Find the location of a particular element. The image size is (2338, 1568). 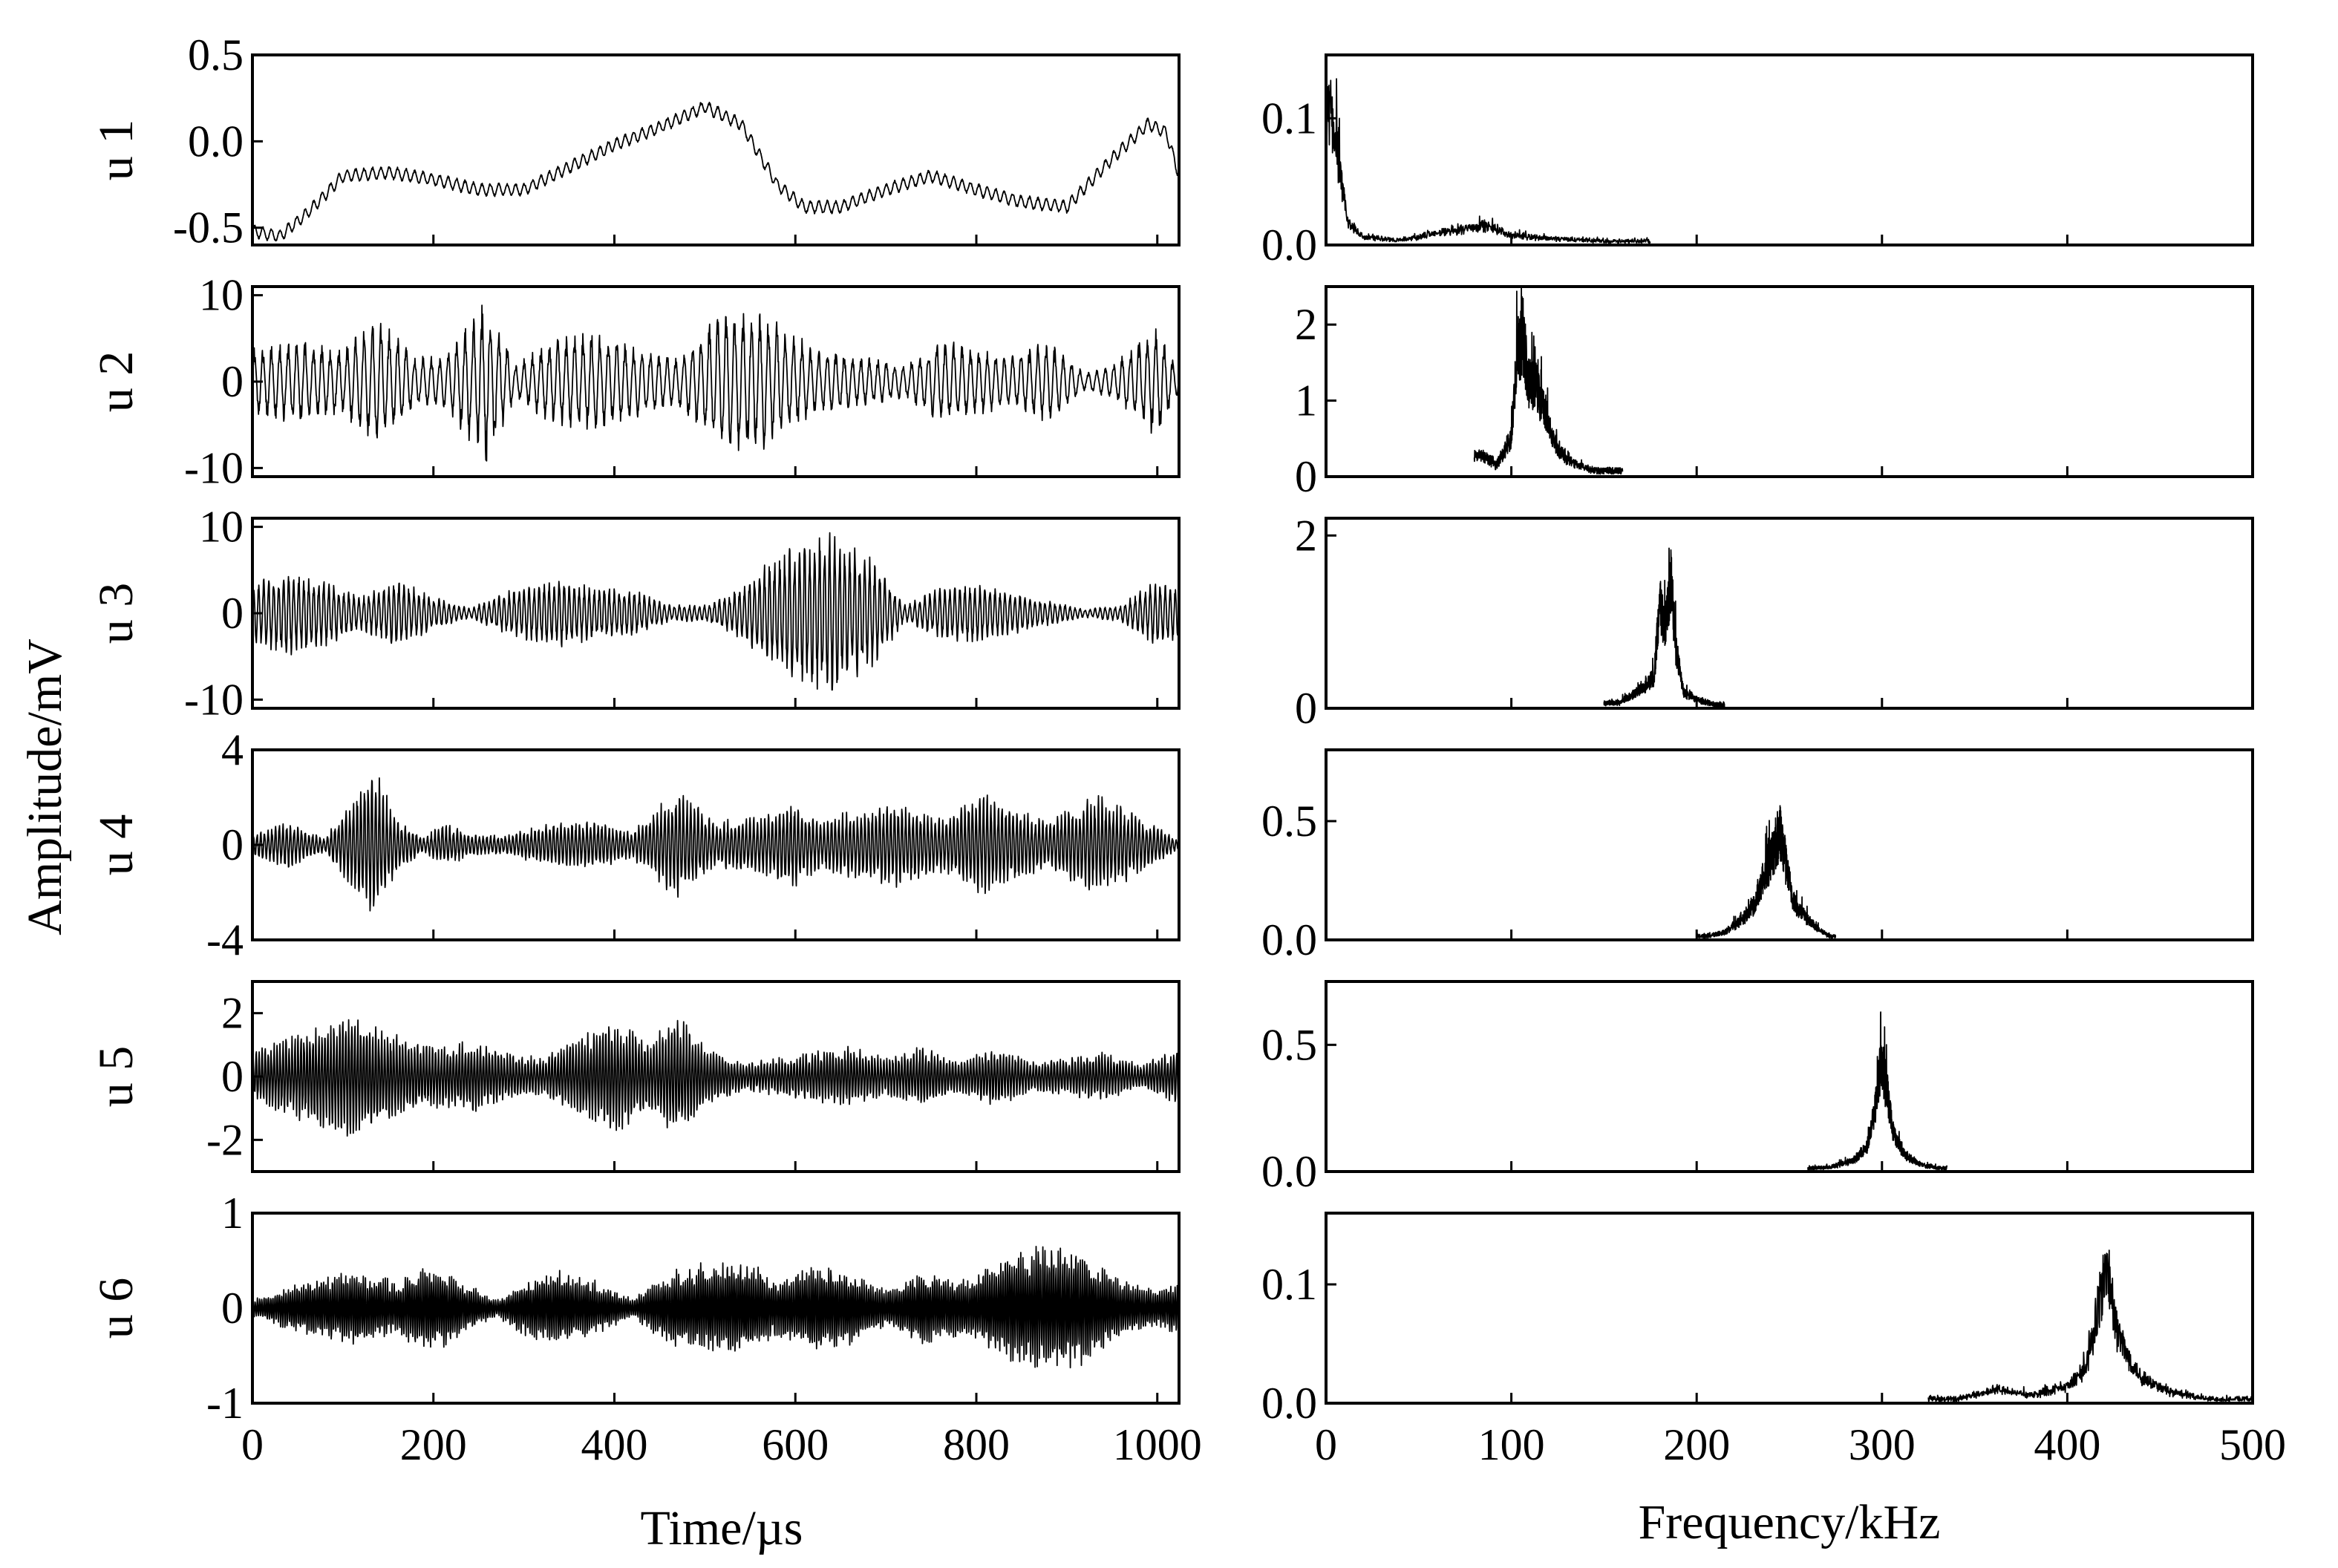

plot-frame-time is located at coordinates (716, 149).